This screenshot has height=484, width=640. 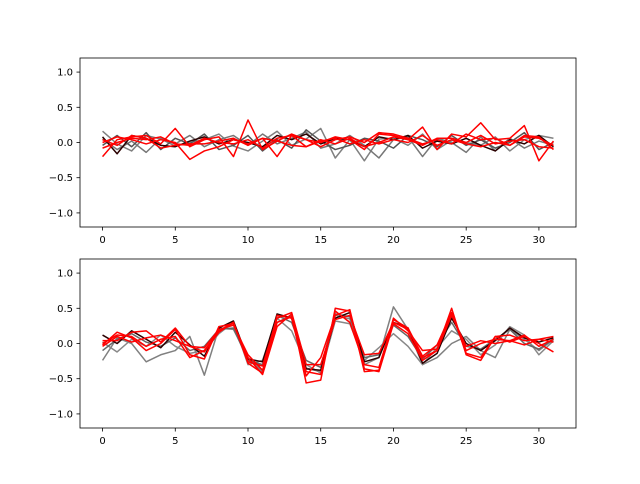 What do you see at coordinates (65, 73) in the screenshot?
I see `top-y-tick-label: 1.0` at bounding box center [65, 73].